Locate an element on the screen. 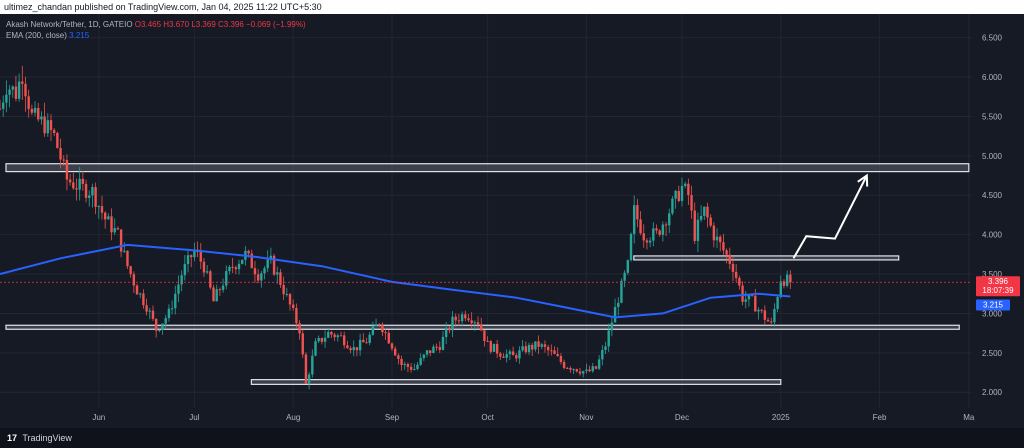  price-tick-label: 2.500 is located at coordinates (992, 353).